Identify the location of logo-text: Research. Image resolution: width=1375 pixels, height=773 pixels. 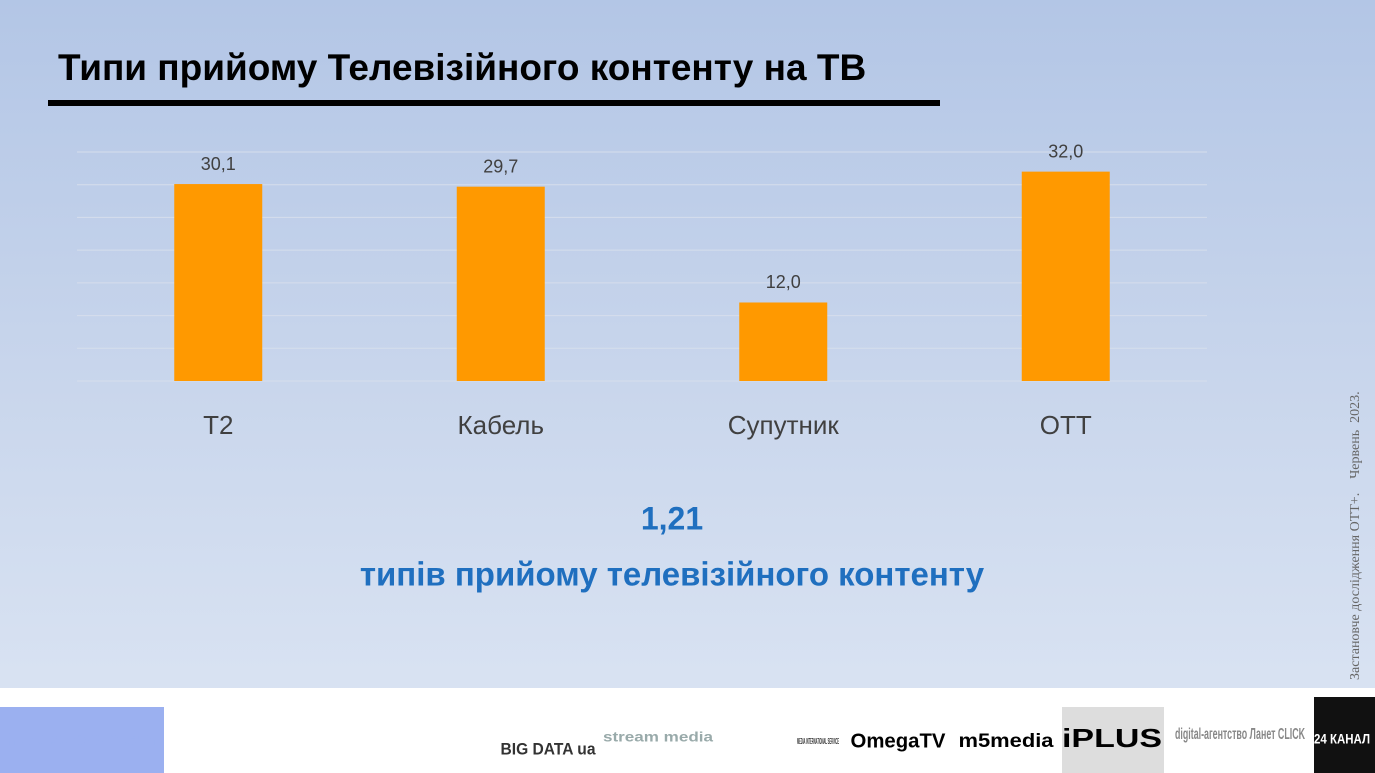
(82, 739).